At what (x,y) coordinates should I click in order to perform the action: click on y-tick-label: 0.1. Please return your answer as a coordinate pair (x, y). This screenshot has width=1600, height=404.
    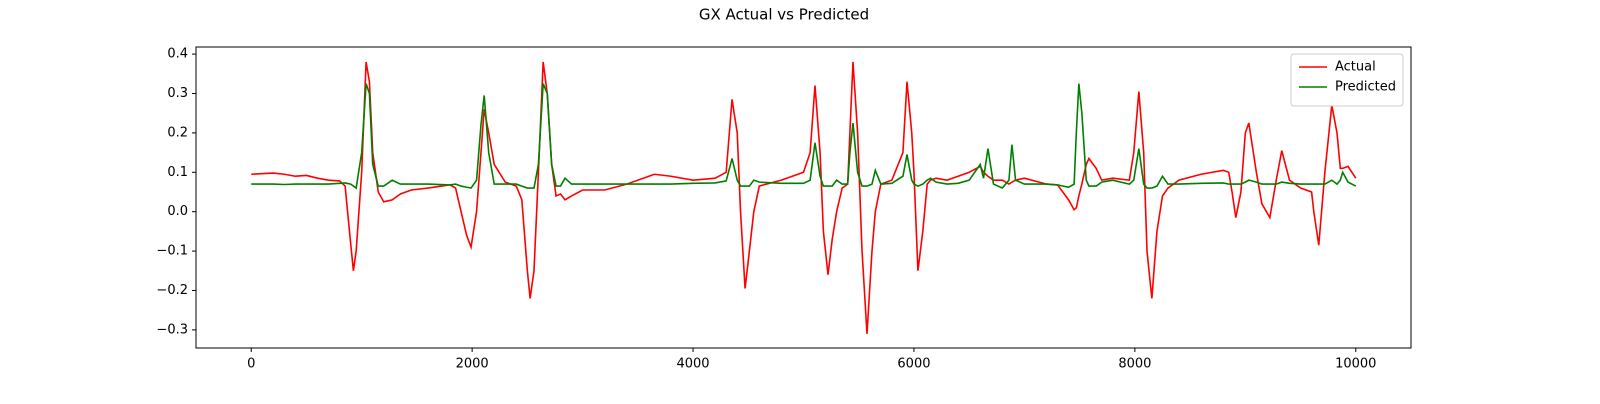
    Looking at the image, I should click on (177, 172).